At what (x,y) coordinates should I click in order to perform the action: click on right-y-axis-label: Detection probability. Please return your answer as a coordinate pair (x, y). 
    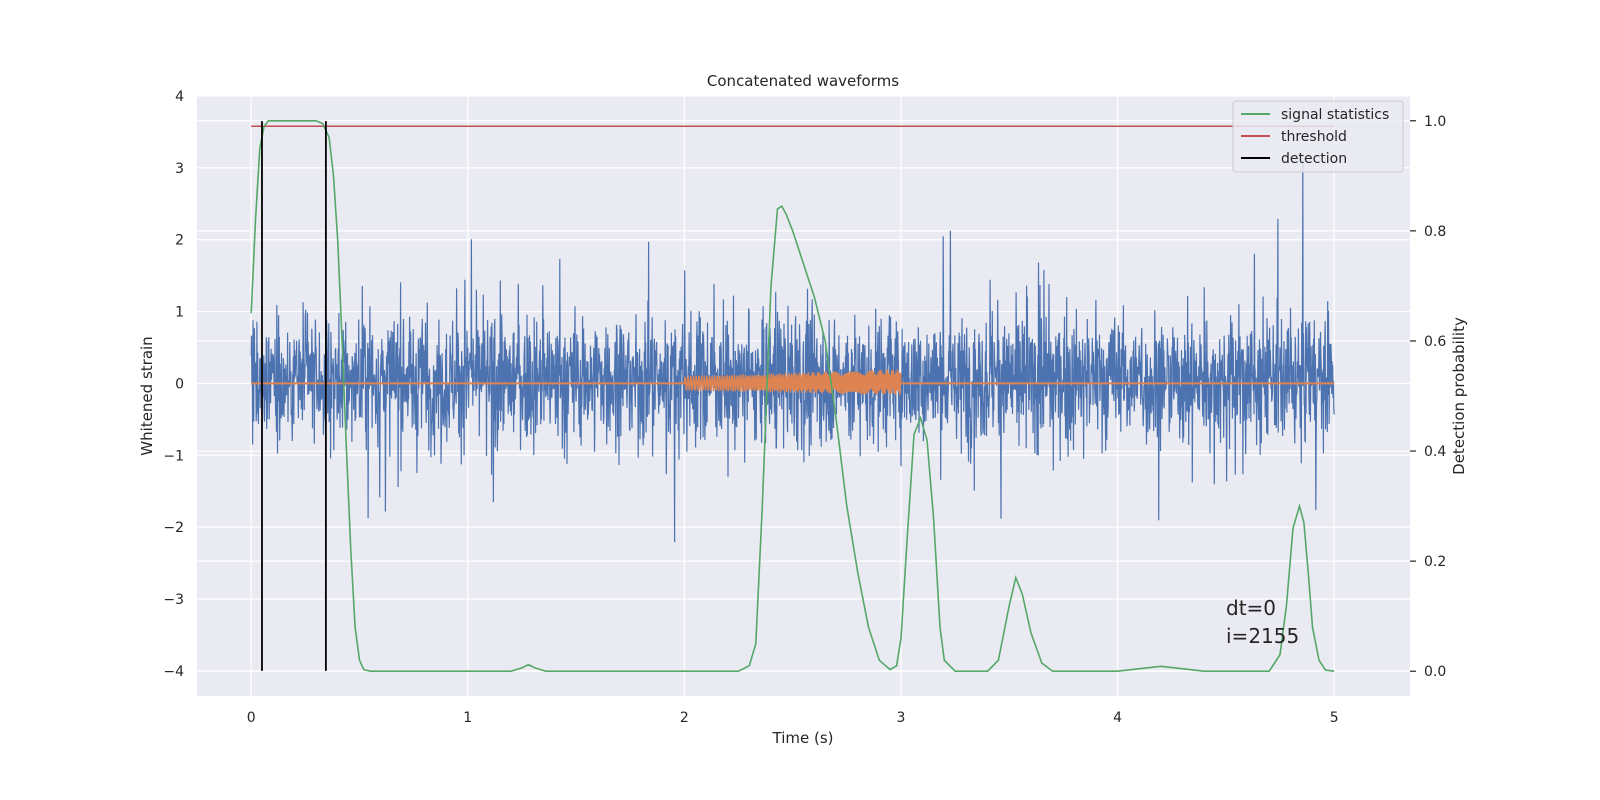
    Looking at the image, I should click on (1459, 396).